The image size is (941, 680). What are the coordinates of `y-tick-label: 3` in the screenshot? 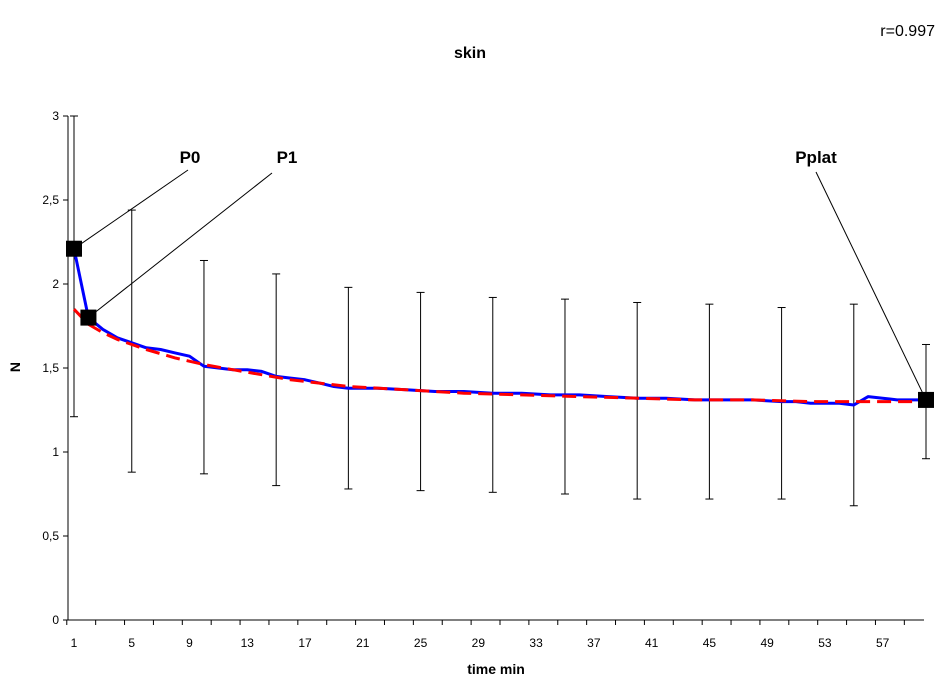 It's located at (55, 116).